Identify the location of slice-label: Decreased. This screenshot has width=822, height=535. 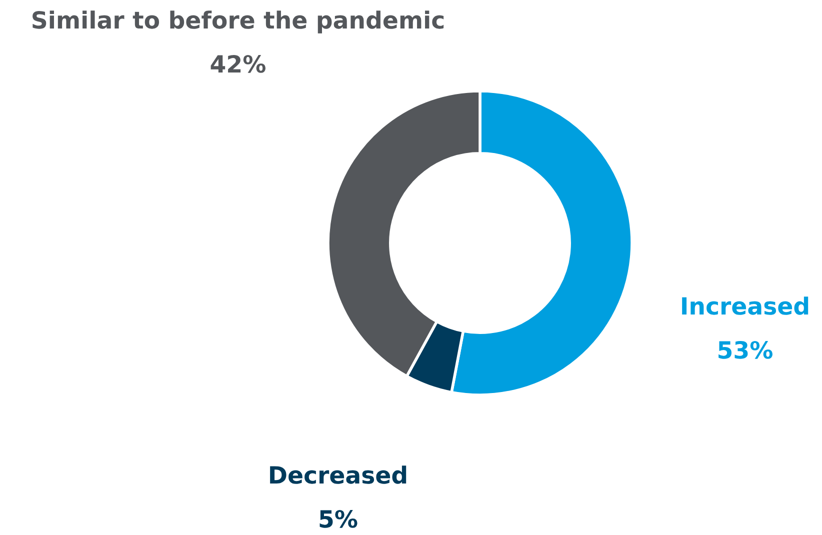
(338, 475).